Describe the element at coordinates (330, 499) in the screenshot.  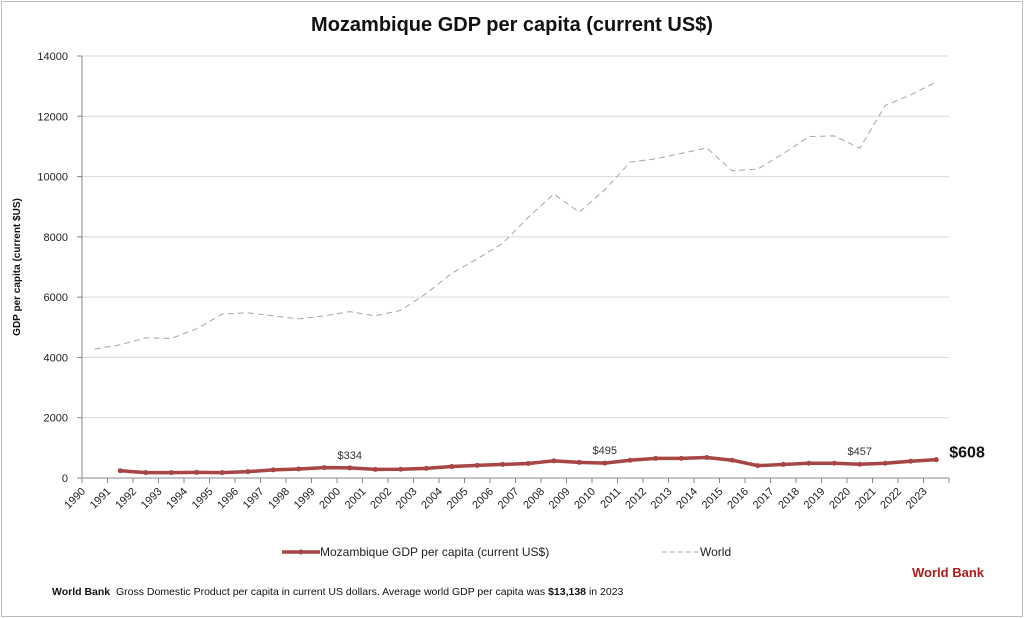
I see `x-tick-label: 2000` at that location.